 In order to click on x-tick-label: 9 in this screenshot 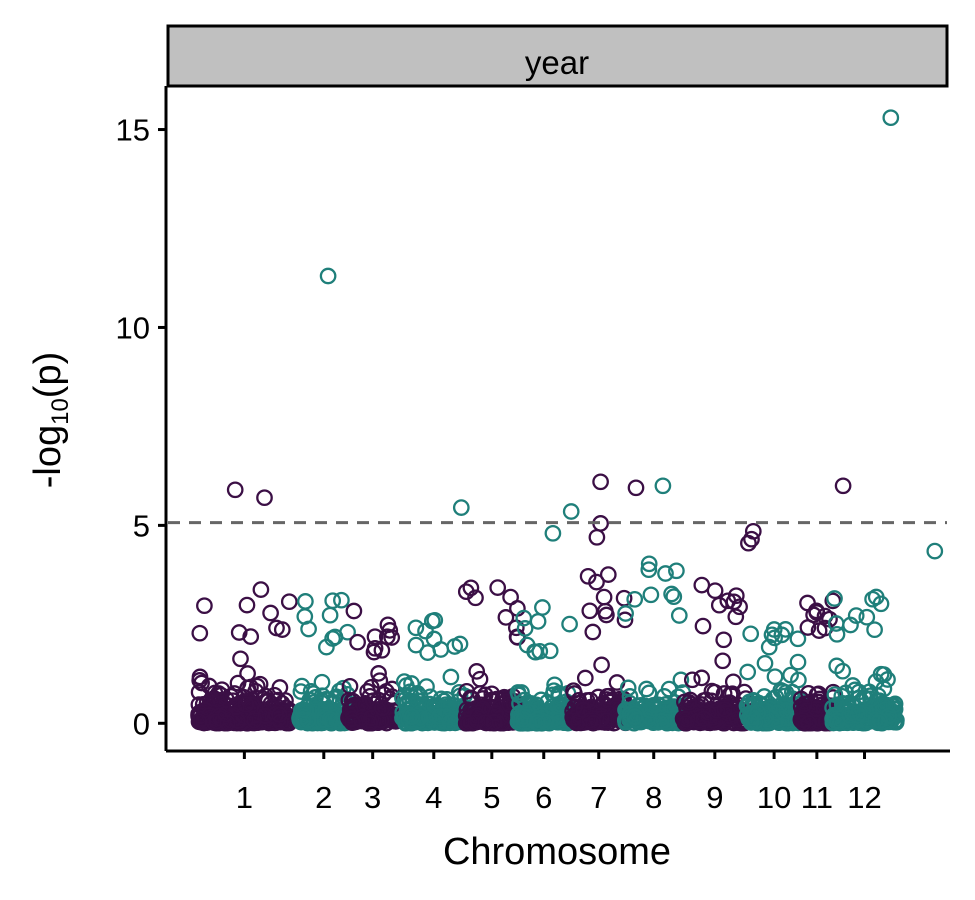, I will do `click(714, 797)`.